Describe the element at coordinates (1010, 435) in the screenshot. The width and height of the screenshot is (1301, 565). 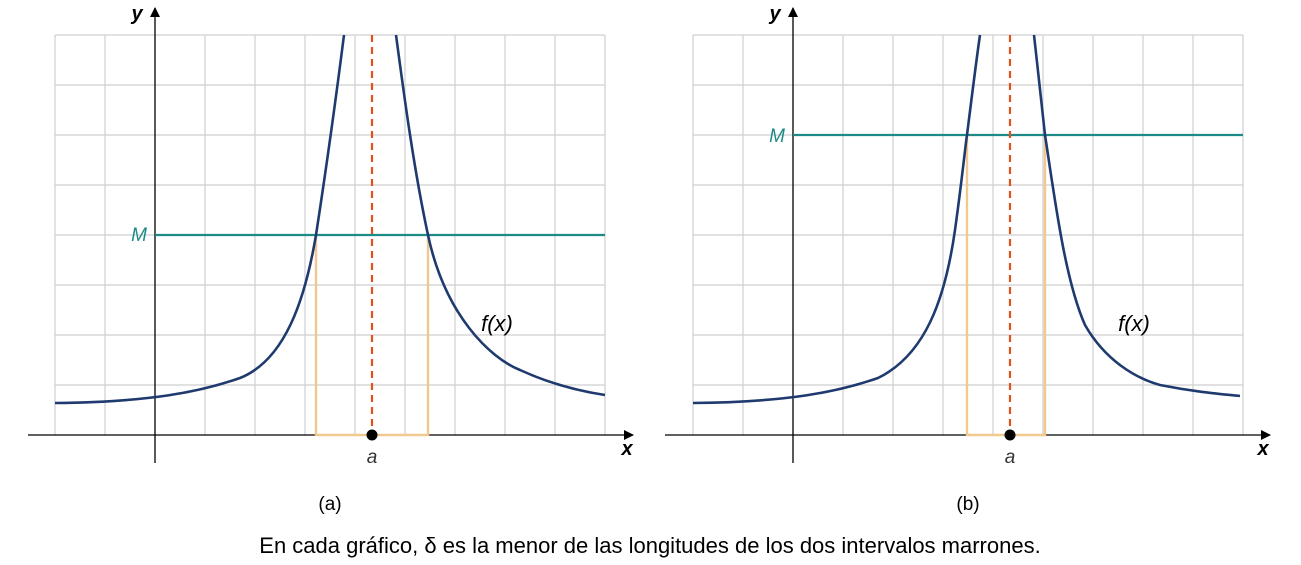
I see `point-a-b` at that location.